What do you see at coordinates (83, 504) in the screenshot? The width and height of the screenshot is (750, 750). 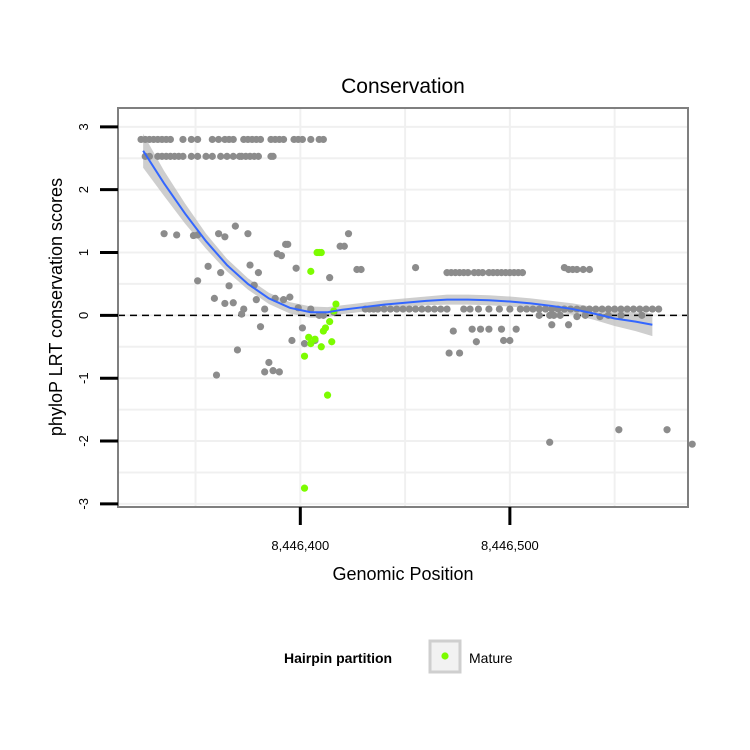 I see `y-tick-label: -3` at bounding box center [83, 504].